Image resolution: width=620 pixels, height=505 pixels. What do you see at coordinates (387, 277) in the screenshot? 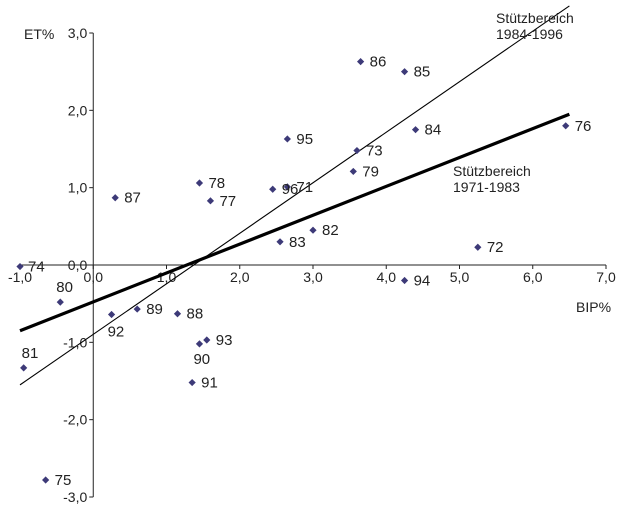
I see `x-tick-label: 4,0` at bounding box center [387, 277].